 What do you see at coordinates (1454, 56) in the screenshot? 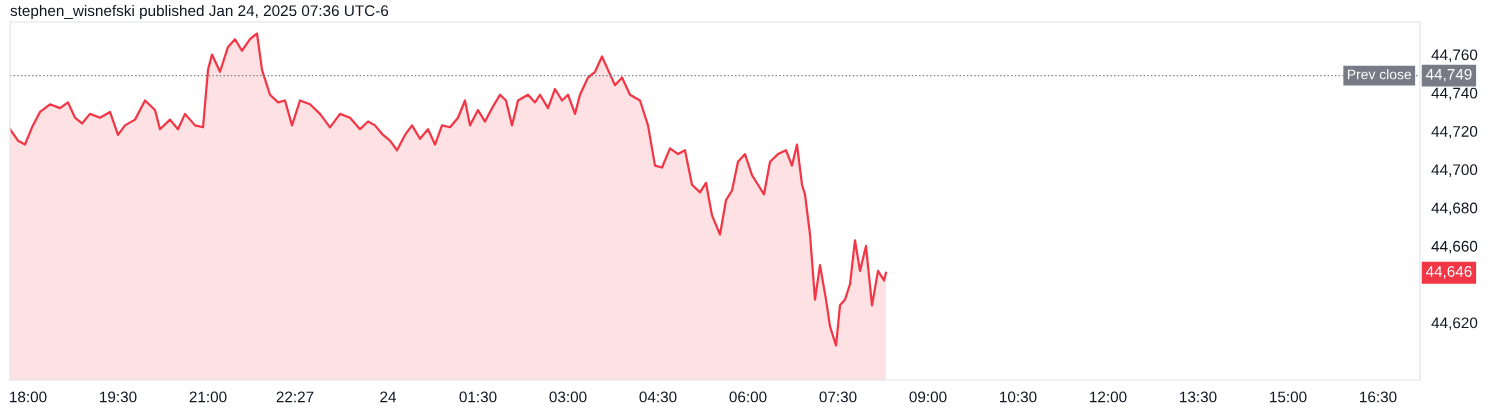
I see `y-tick-label: 44,760` at bounding box center [1454, 56].